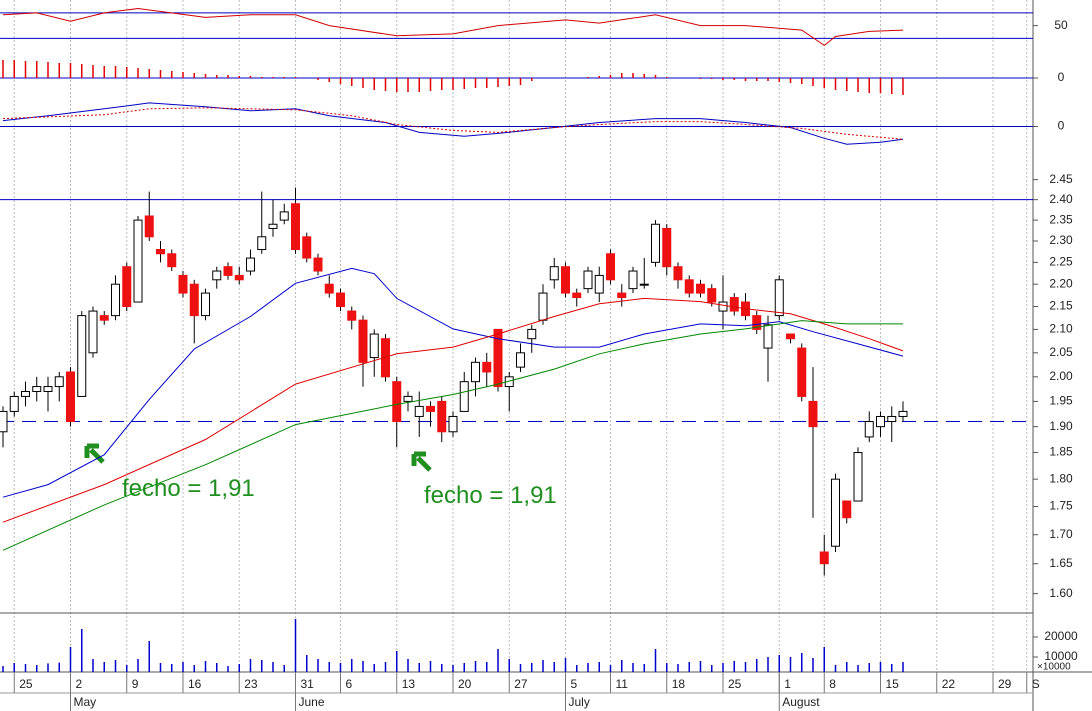 The width and height of the screenshot is (1092, 711). What do you see at coordinates (1061, 306) in the screenshot?
I see `y-tick-label: 2.15` at bounding box center [1061, 306].